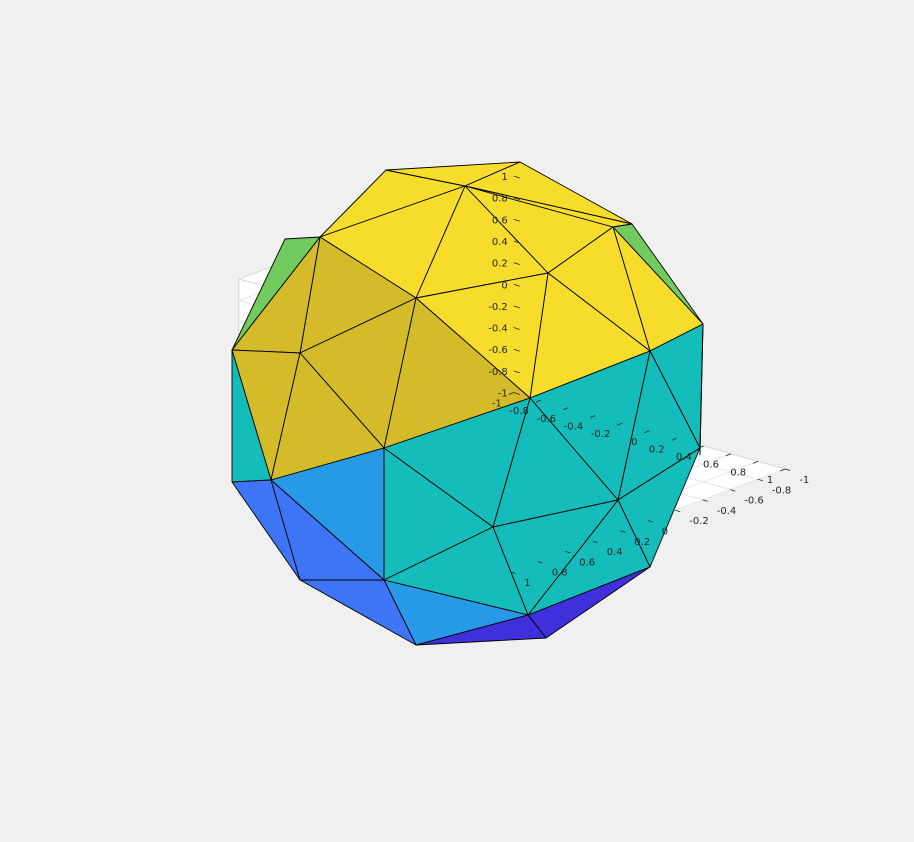 The image size is (914, 842). I want to click on x-tick-label: -0.4, so click(727, 511).